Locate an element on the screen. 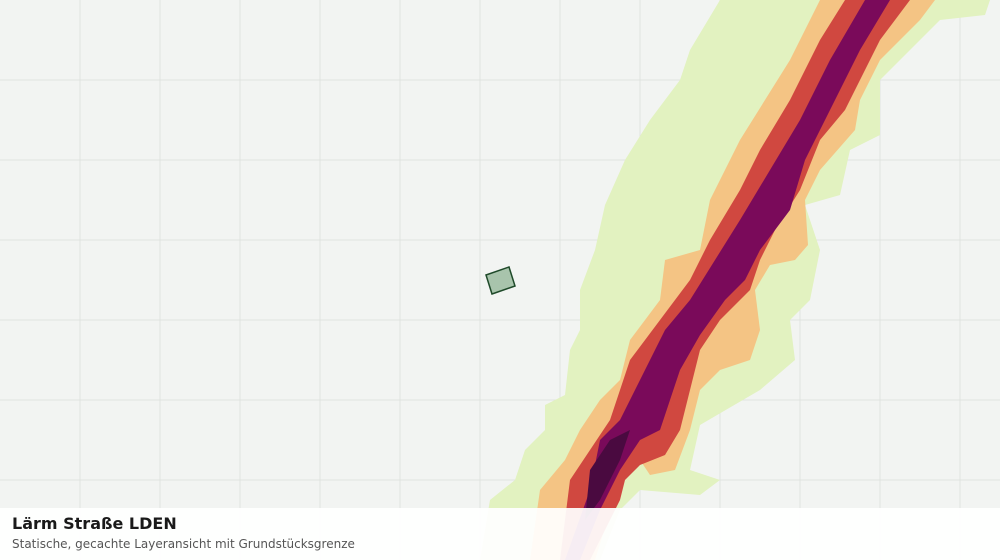  noise-zone-extreme is located at coordinates (607, 475).